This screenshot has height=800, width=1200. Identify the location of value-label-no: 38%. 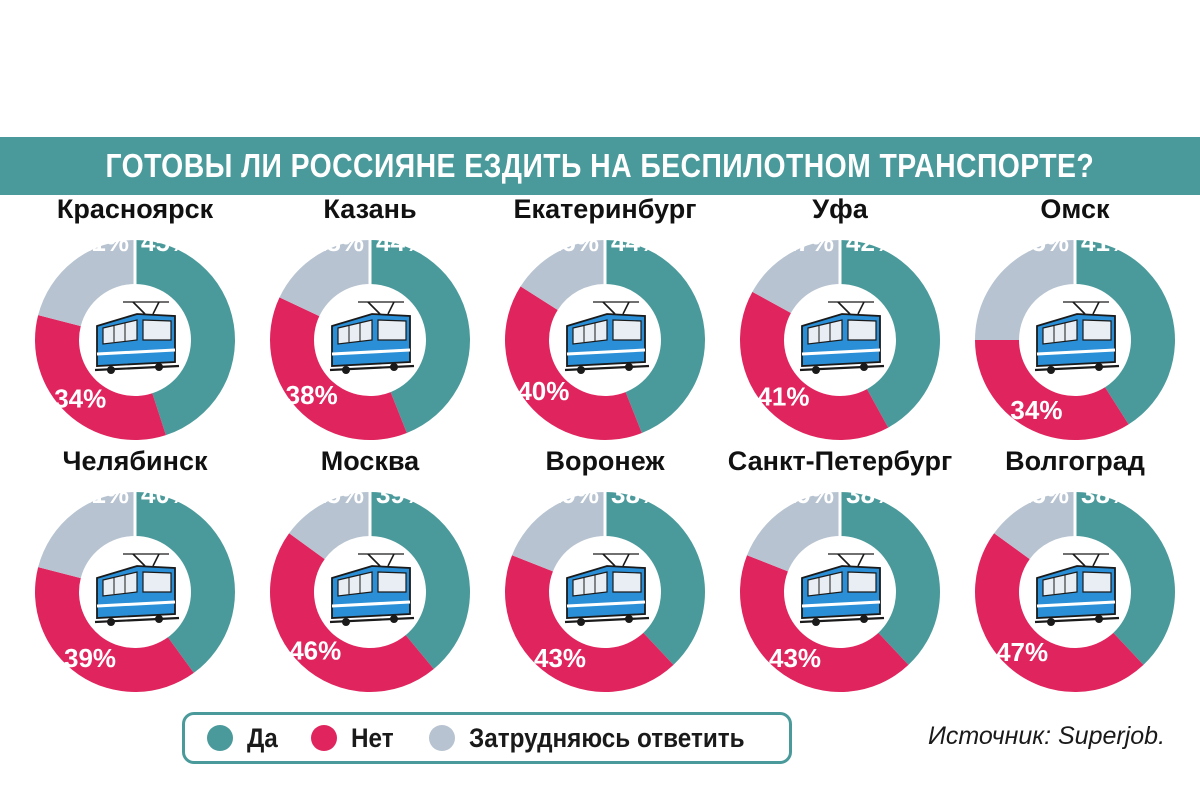
(312, 395).